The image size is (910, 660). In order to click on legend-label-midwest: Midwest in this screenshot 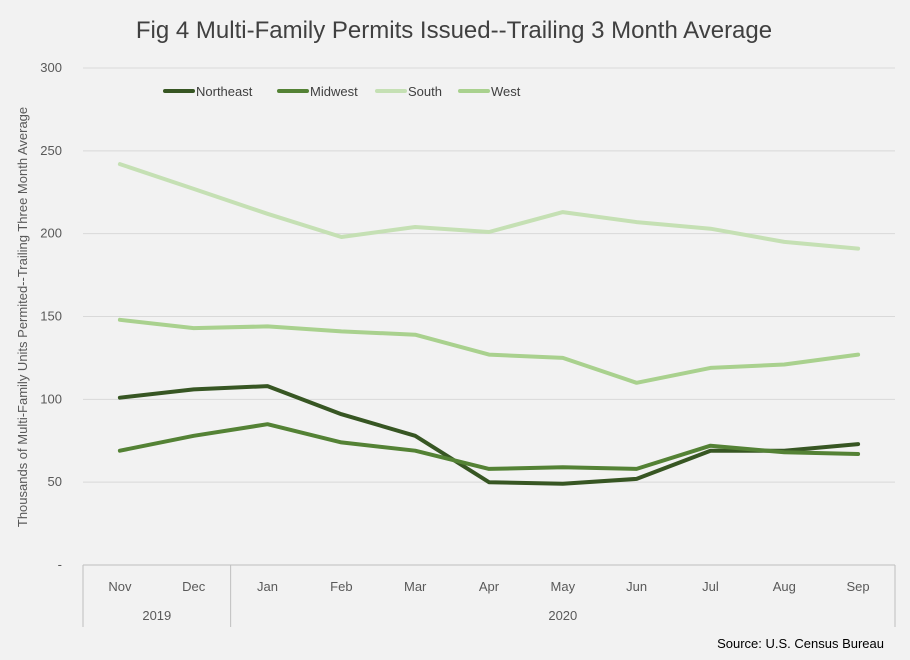, I will do `click(334, 91)`.